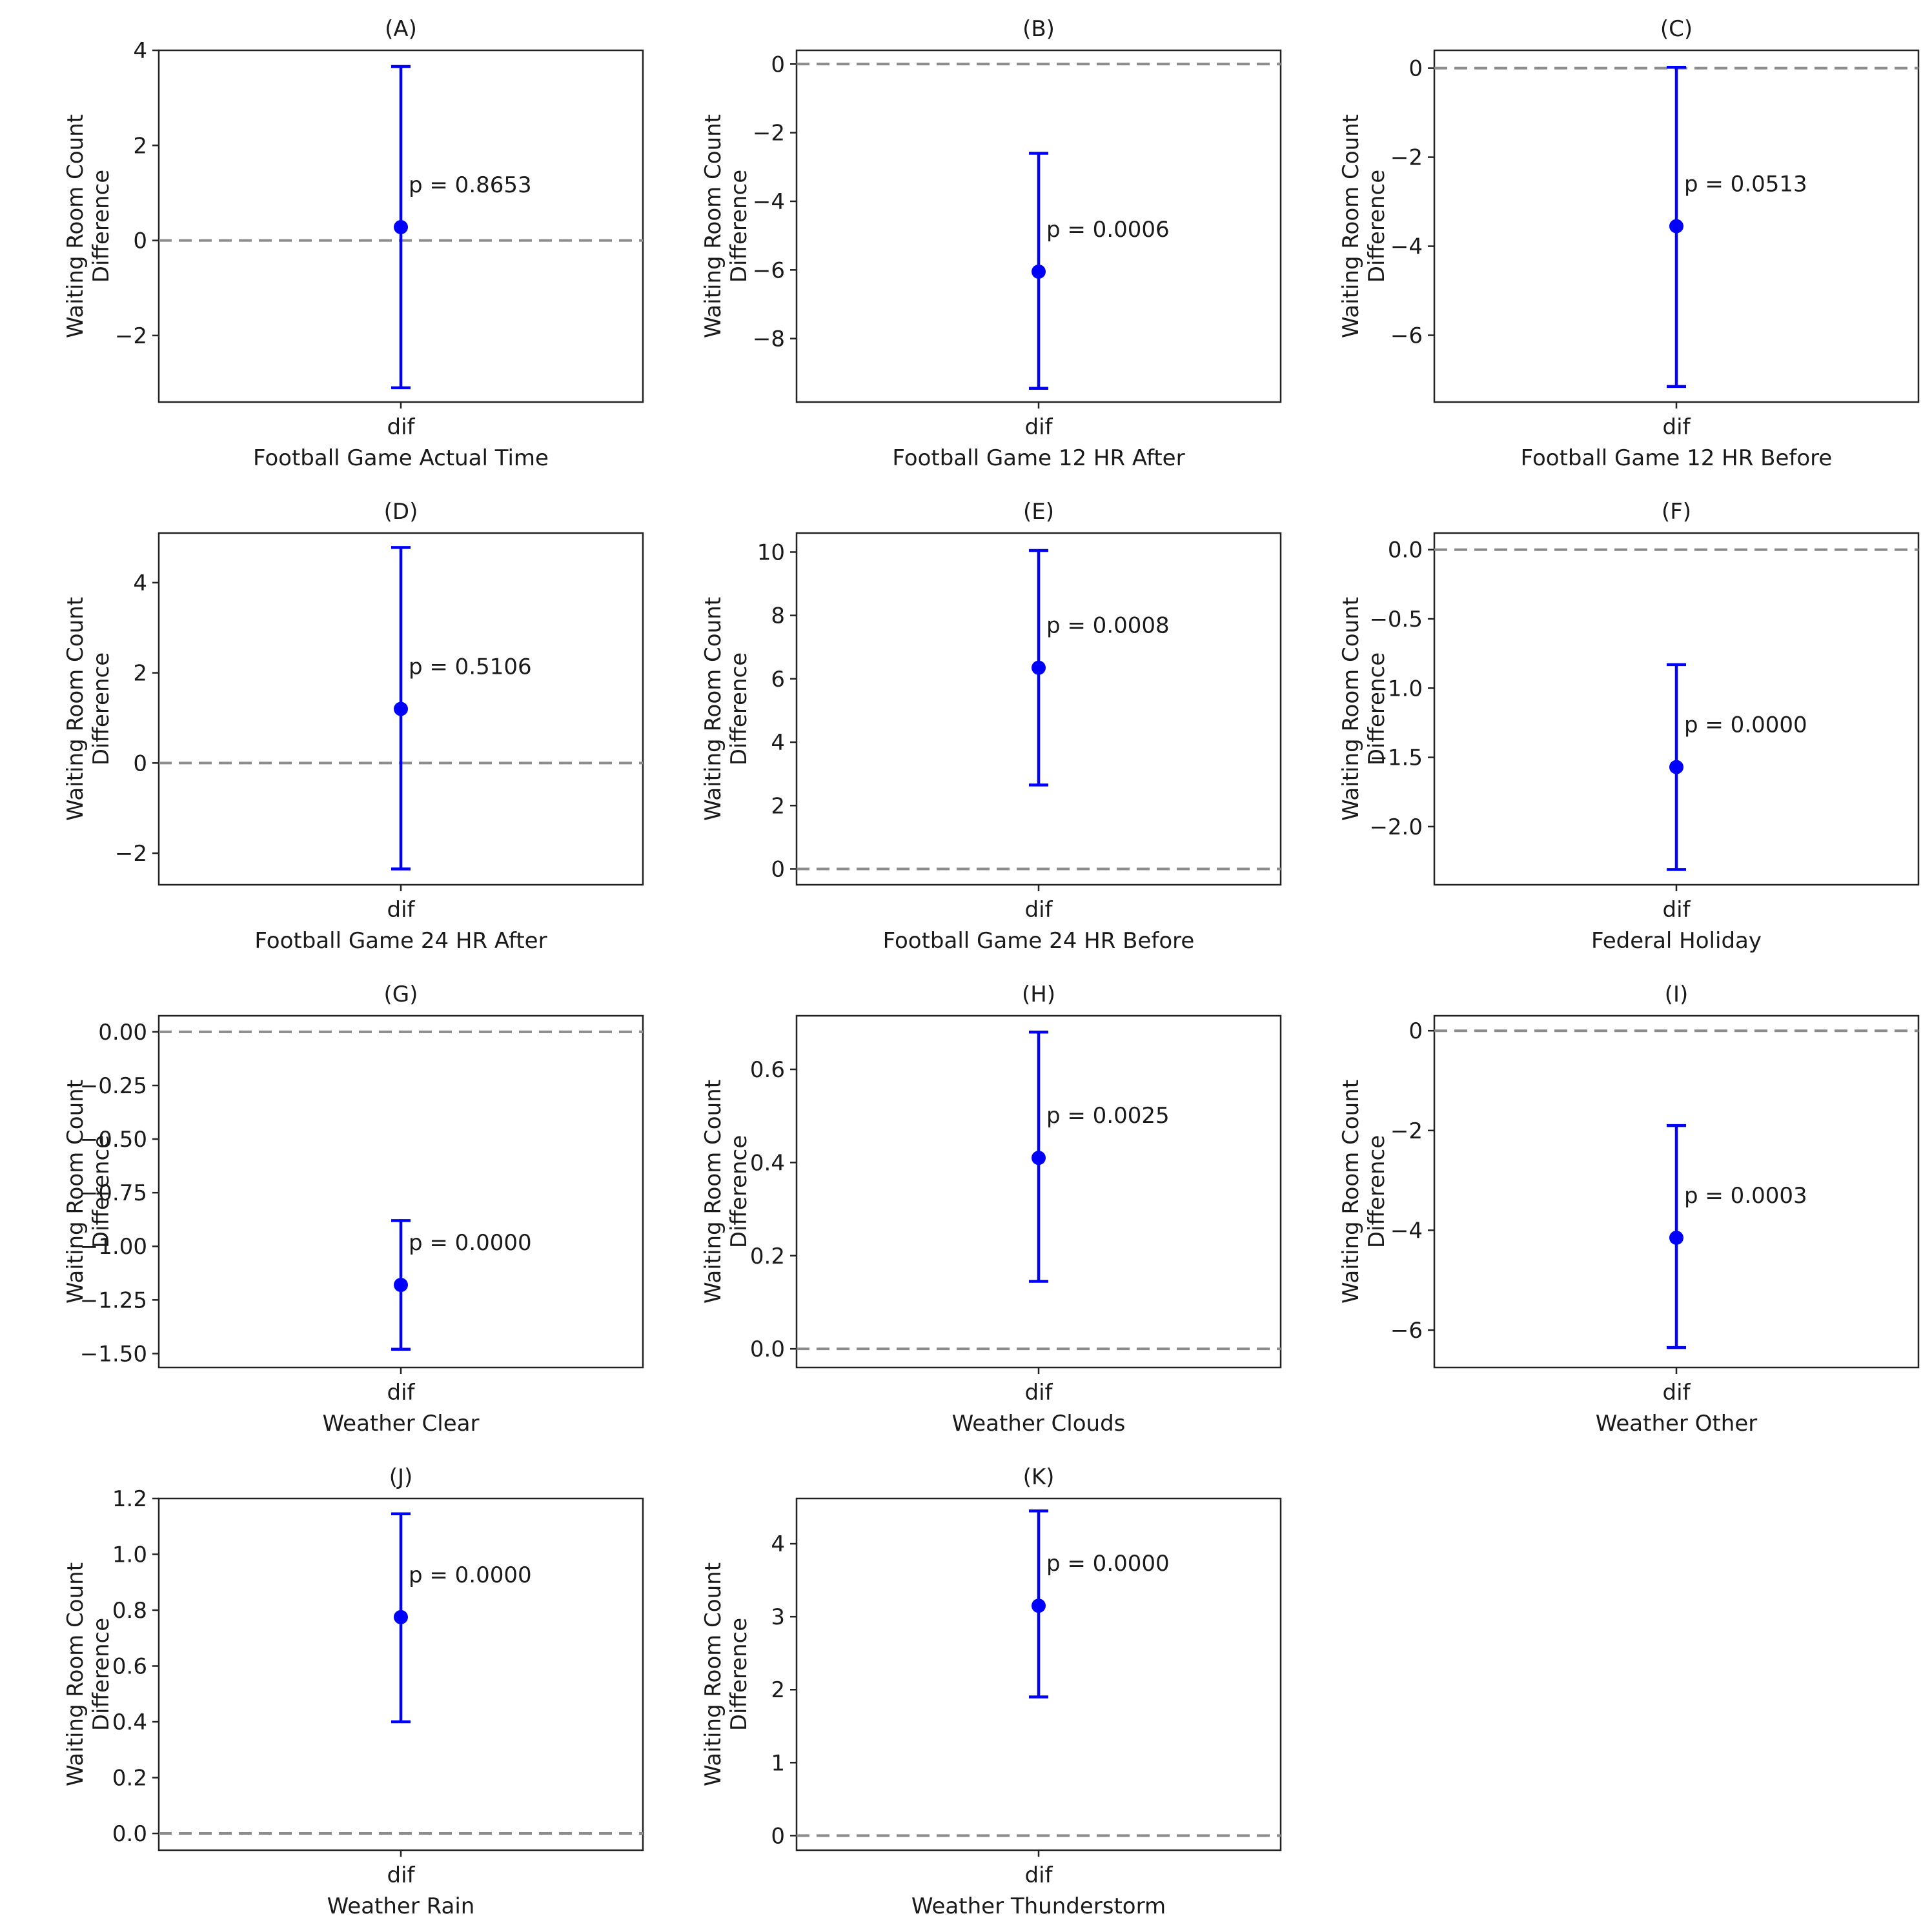 This screenshot has height=1927, width=1932. What do you see at coordinates (470, 1243) in the screenshot?
I see `p-value-label-g: p = 0.0000` at bounding box center [470, 1243].